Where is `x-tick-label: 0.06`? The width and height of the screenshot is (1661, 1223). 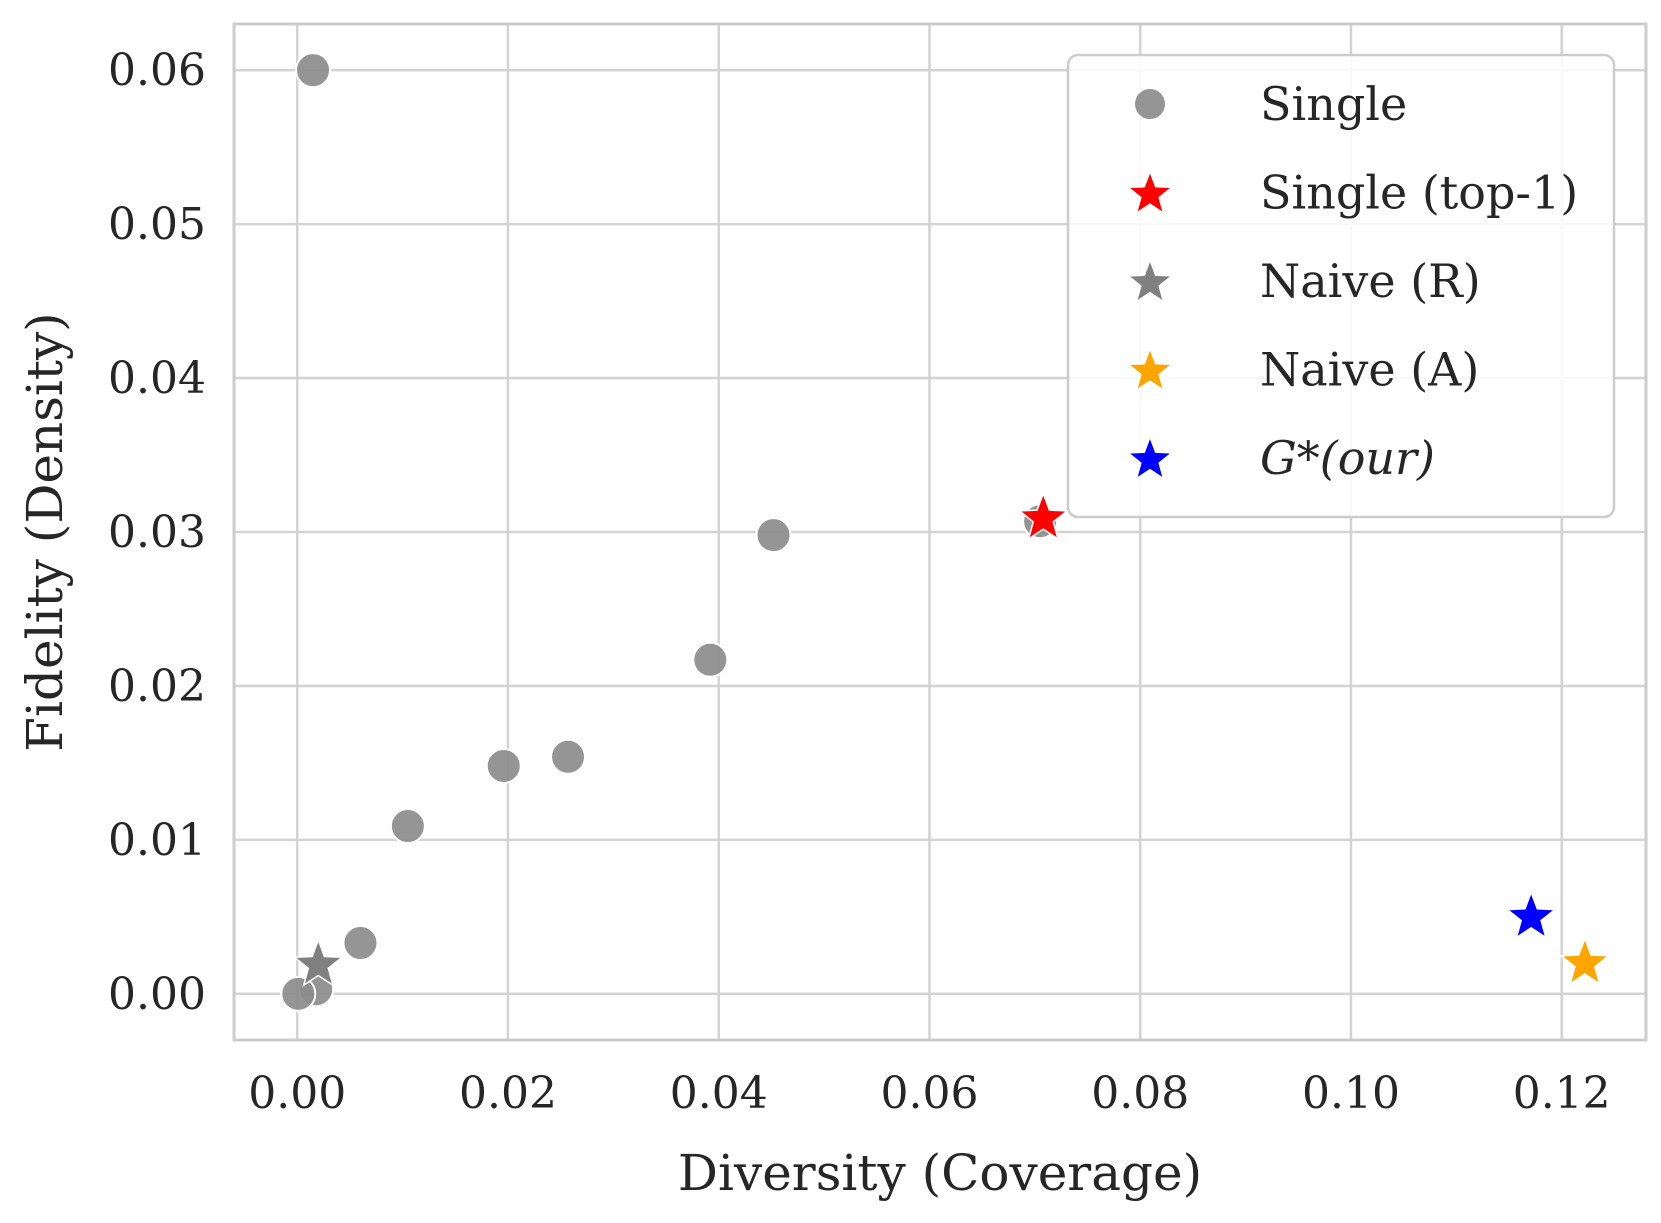
x-tick-label: 0.06 is located at coordinates (929, 1093).